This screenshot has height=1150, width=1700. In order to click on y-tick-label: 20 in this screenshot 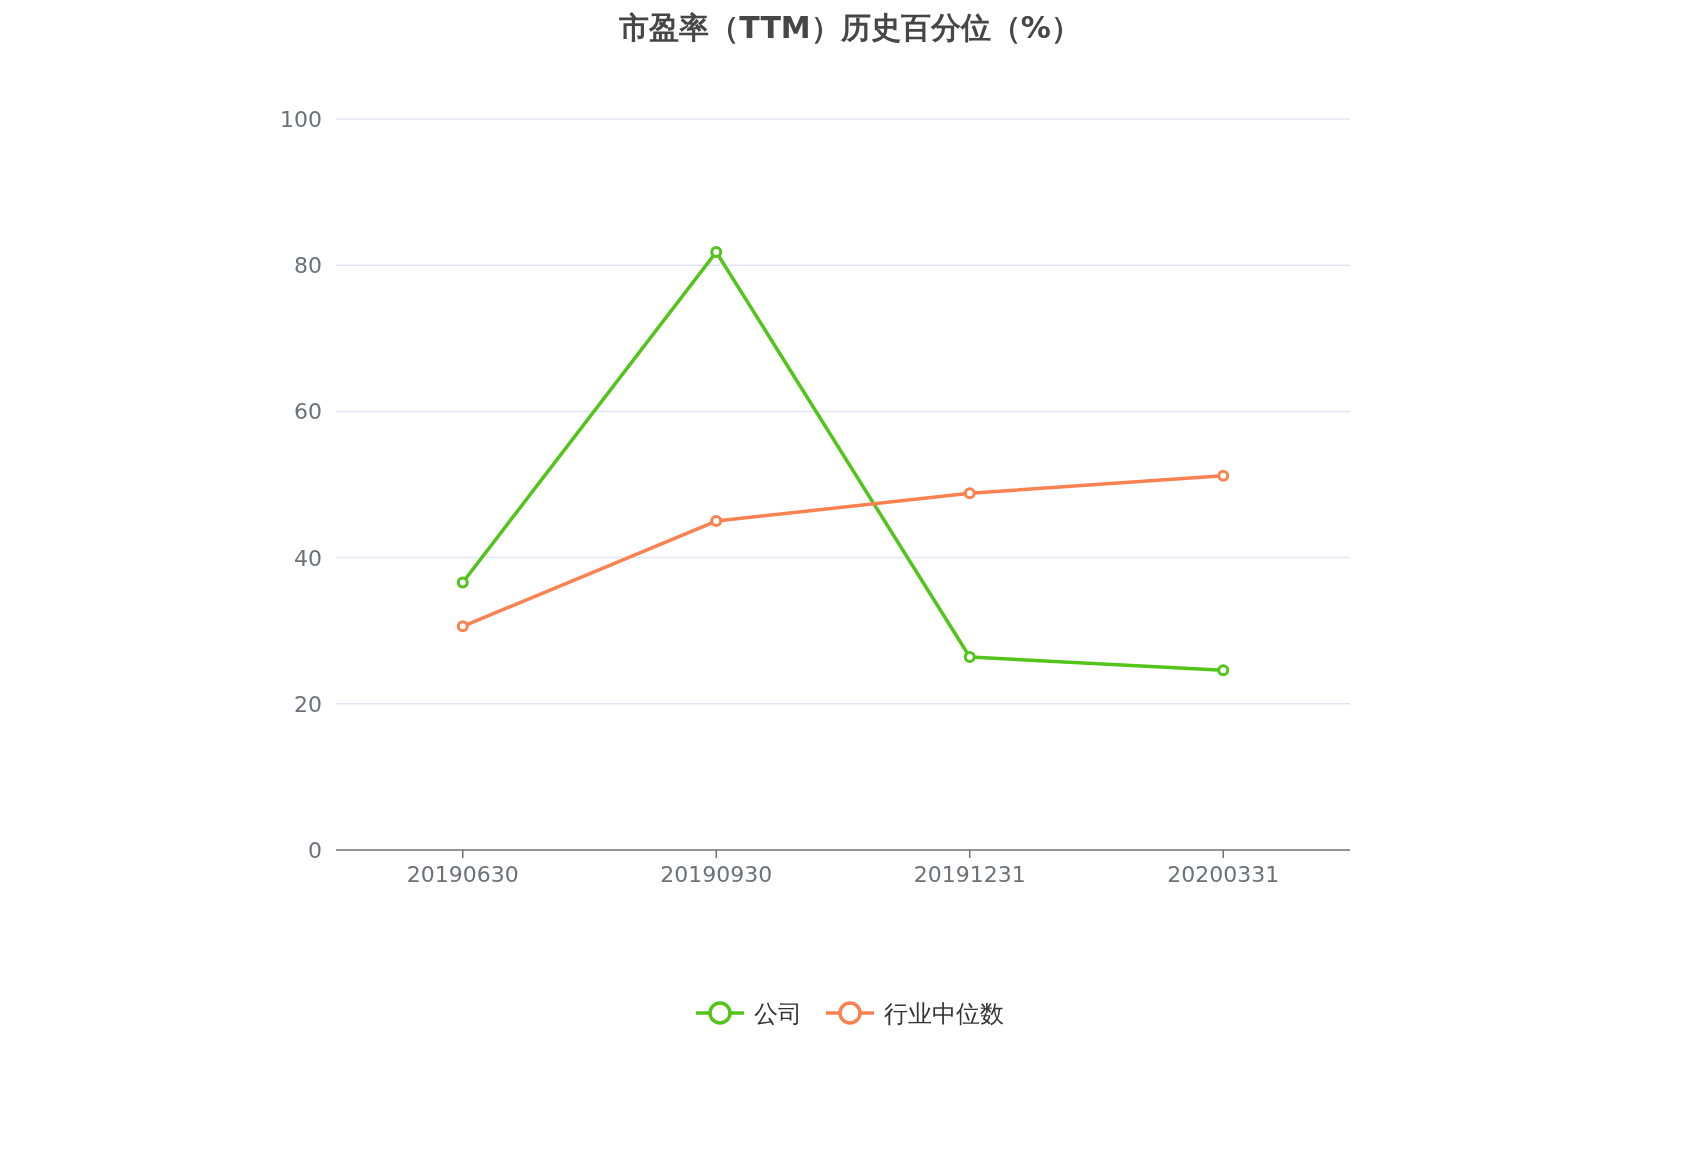, I will do `click(308, 704)`.